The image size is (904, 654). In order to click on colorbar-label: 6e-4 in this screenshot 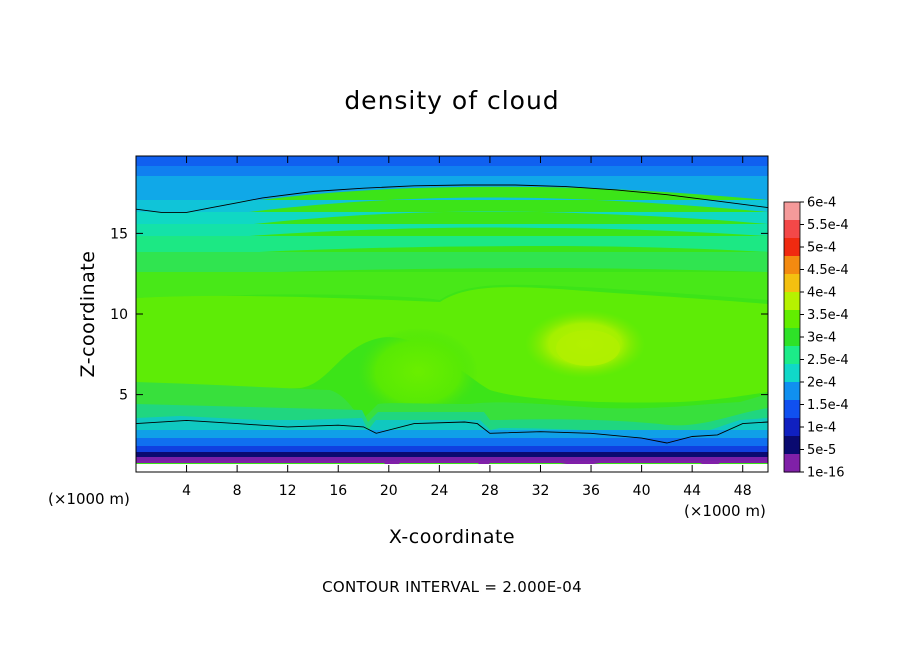, I will do `click(821, 203)`.